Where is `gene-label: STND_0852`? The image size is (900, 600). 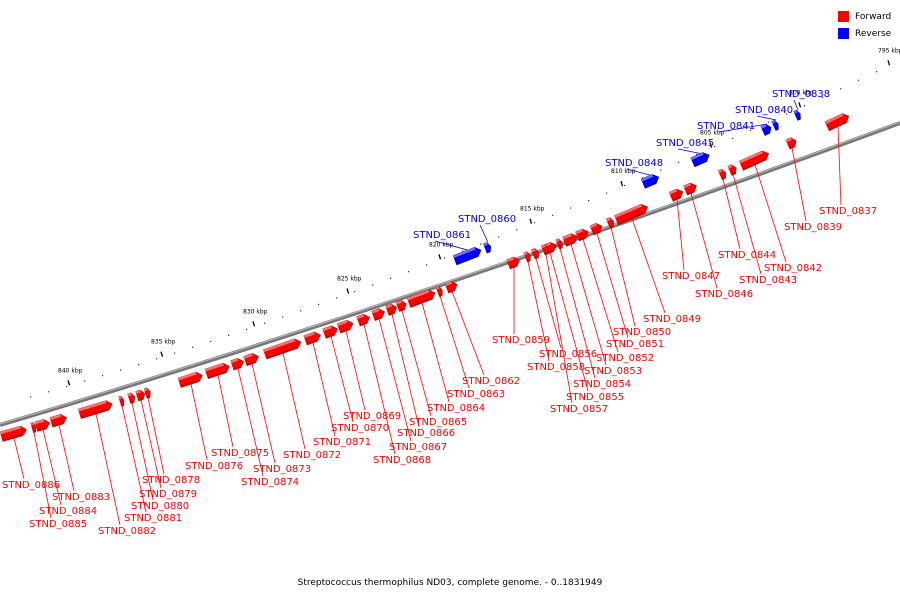 gene-label: STND_0852 is located at coordinates (625, 358).